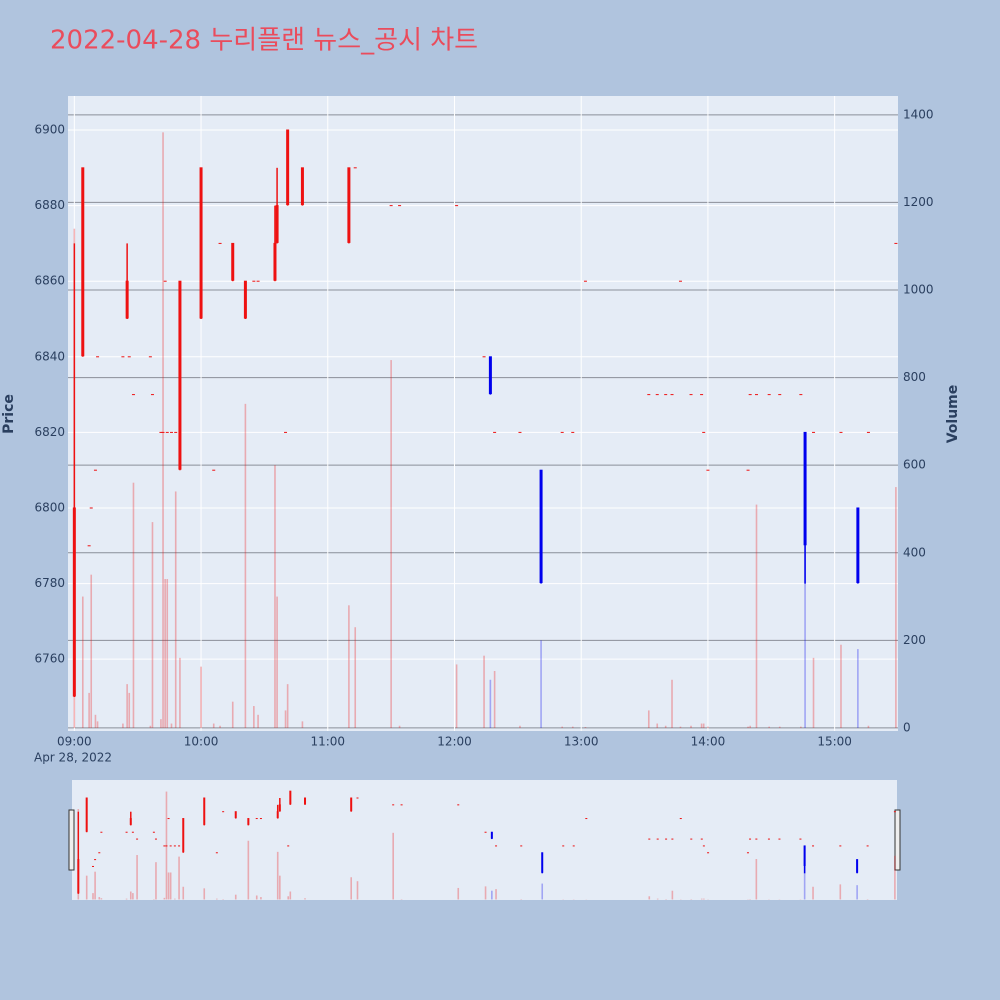 The height and width of the screenshot is (1000, 1000). Describe the element at coordinates (49, 507) in the screenshot. I see `y-tick-label: 6800` at that location.